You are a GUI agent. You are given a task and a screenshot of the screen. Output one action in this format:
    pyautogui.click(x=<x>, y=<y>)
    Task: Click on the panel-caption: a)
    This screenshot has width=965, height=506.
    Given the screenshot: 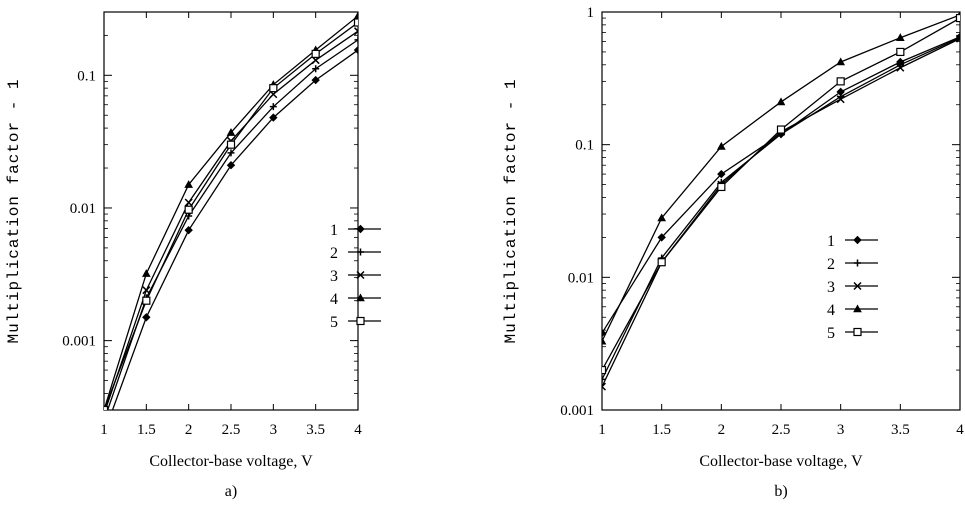 What is the action you would take?
    pyautogui.click(x=231, y=491)
    